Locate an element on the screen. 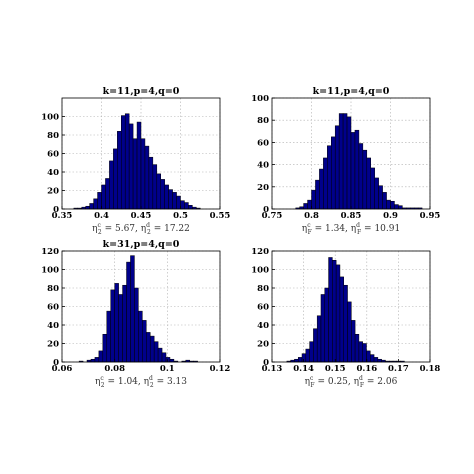 This screenshot has width=474, height=474. x-tick-label: 0.18 is located at coordinates (430, 369).